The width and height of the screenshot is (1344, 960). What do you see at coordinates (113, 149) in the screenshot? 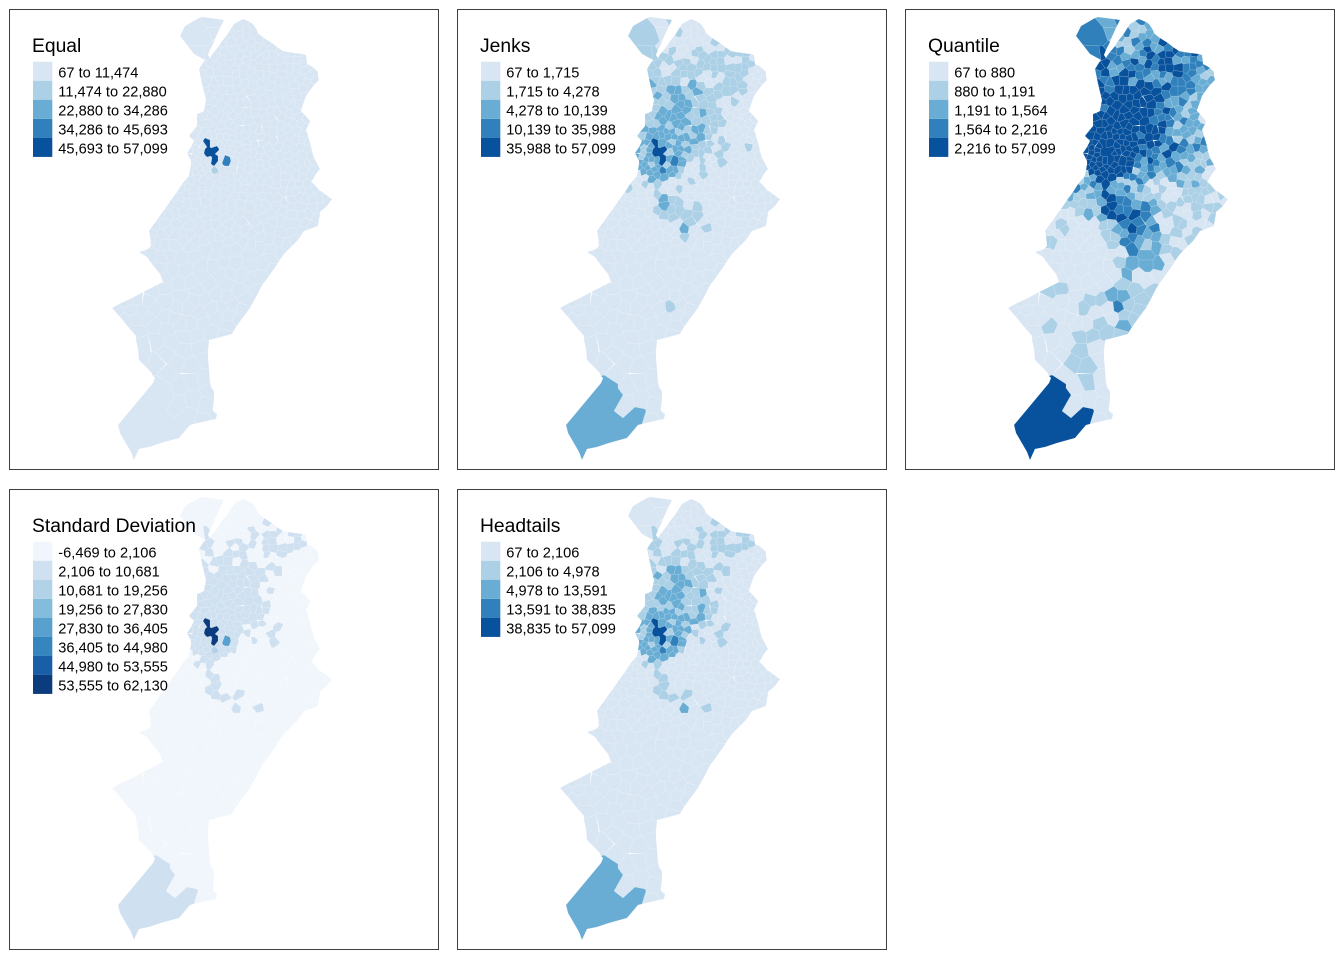
I see `svg-text: 45,693 to 57,099` at bounding box center [113, 149].